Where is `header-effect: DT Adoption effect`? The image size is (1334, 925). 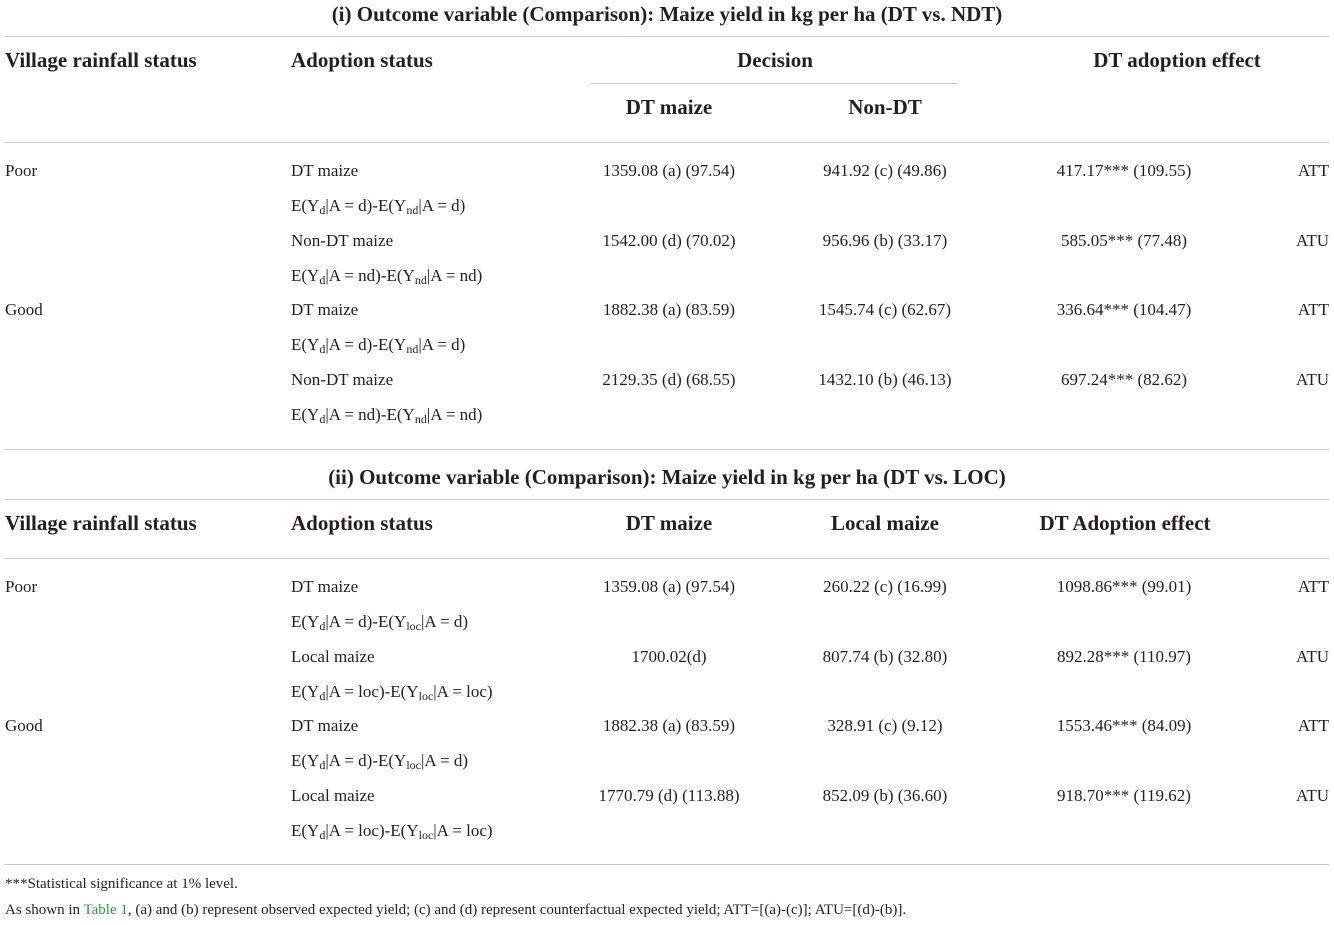
header-effect: DT Adoption effect is located at coordinates (1125, 523).